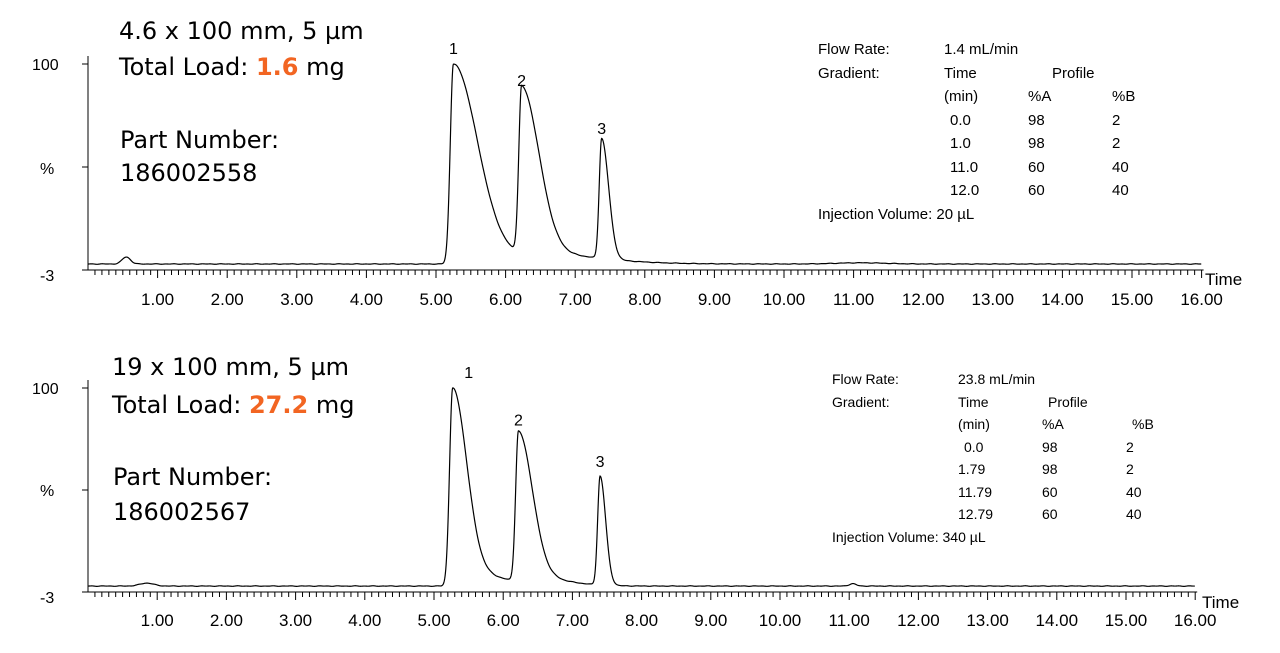 The width and height of the screenshot is (1280, 653). What do you see at coordinates (468, 373) in the screenshot?
I see `peak-label: 1` at bounding box center [468, 373].